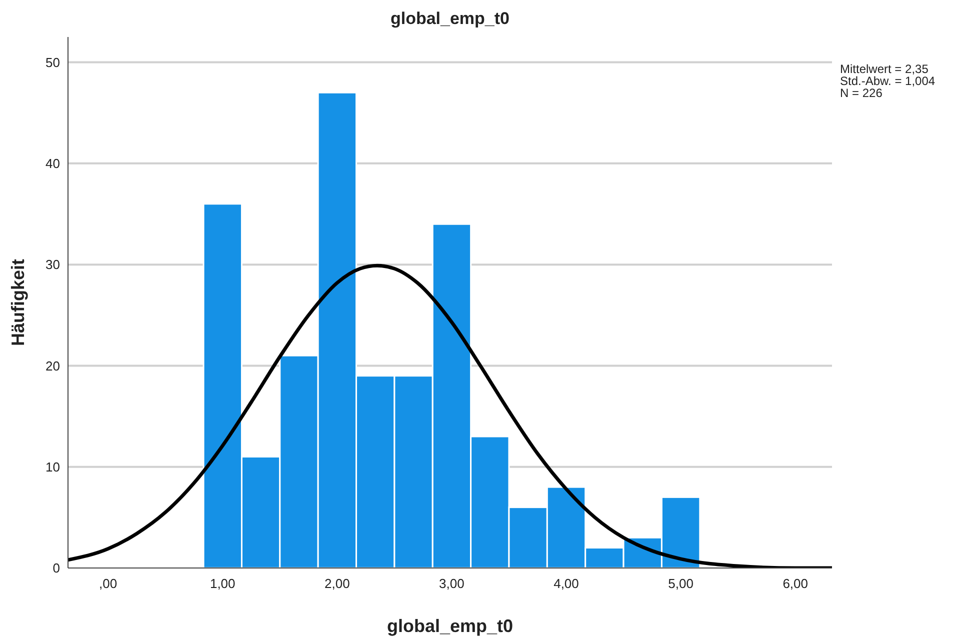 The image size is (972, 642). What do you see at coordinates (108, 583) in the screenshot?
I see `x-tick-label: ,00` at bounding box center [108, 583].